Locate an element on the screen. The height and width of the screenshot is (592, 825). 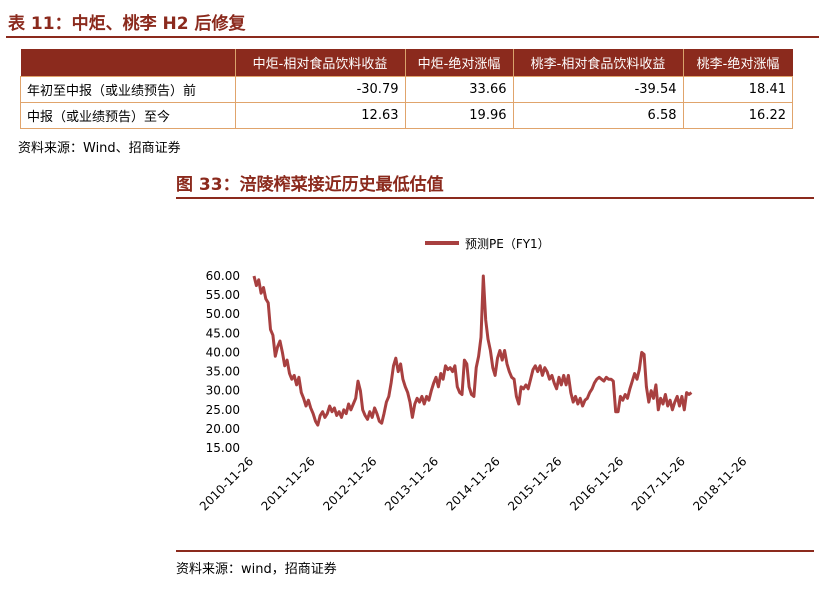
y-tick-label: 45.00 is located at coordinates (223, 333).